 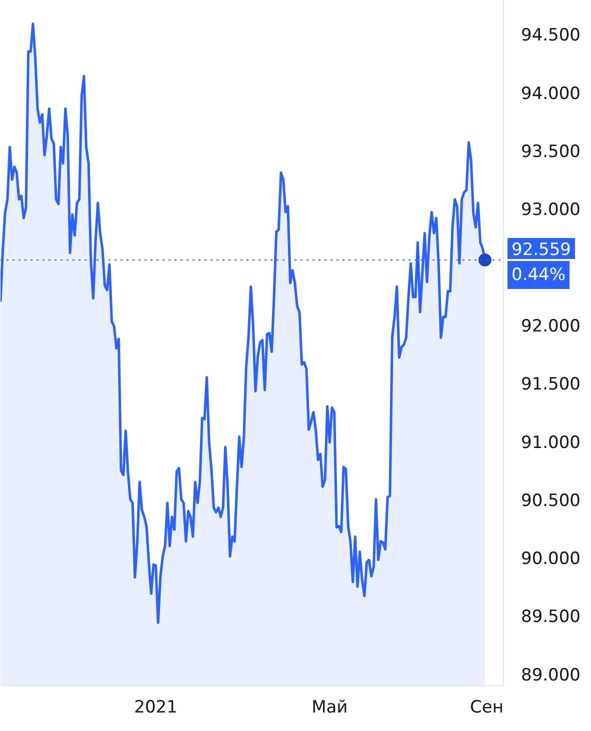 What do you see at coordinates (550, 326) in the screenshot?
I see `y-tick-label: 92.000` at bounding box center [550, 326].